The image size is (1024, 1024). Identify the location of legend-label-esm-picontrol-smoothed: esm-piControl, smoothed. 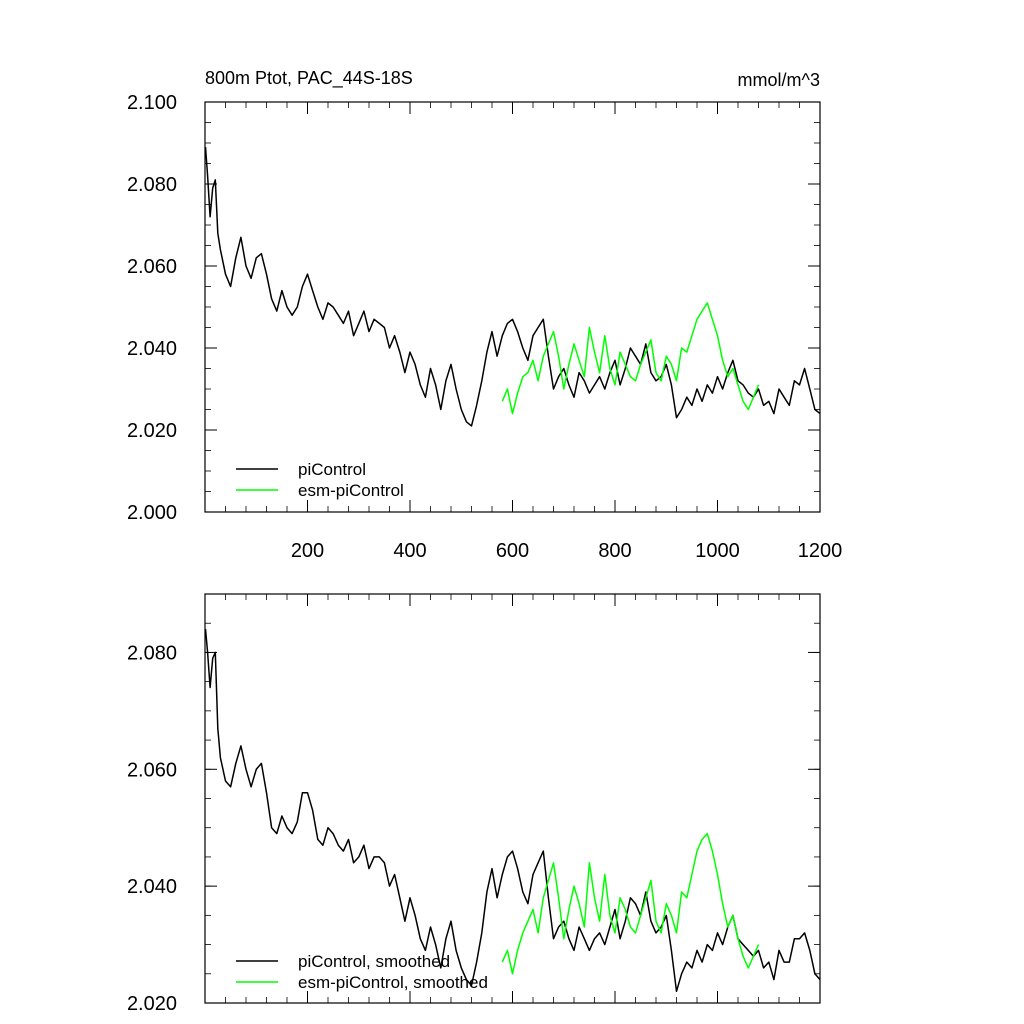
(393, 982).